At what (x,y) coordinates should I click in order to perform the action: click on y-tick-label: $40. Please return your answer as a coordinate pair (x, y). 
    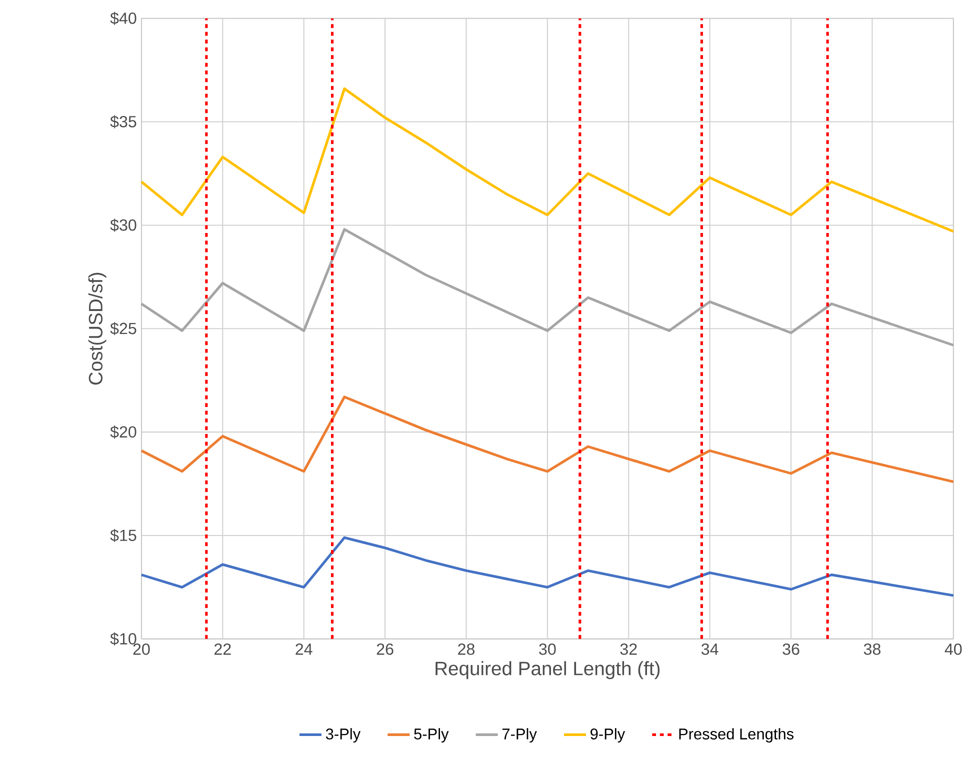
    Looking at the image, I should click on (123, 18).